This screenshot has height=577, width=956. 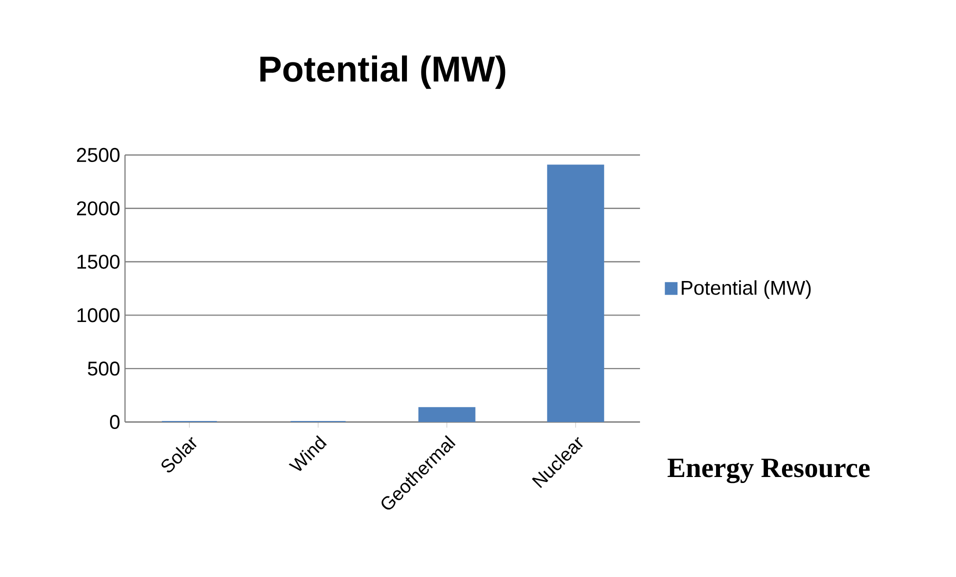 What do you see at coordinates (98, 208) in the screenshot?
I see `y-tick-label: 2000` at bounding box center [98, 208].